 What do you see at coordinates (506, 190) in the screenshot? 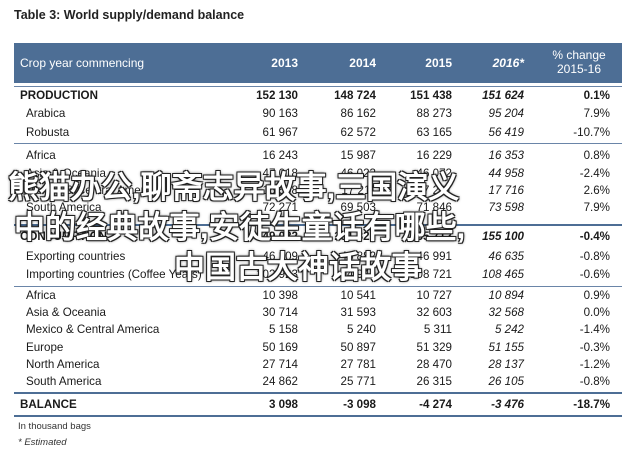
I see `row-value: 17 716` at bounding box center [506, 190].